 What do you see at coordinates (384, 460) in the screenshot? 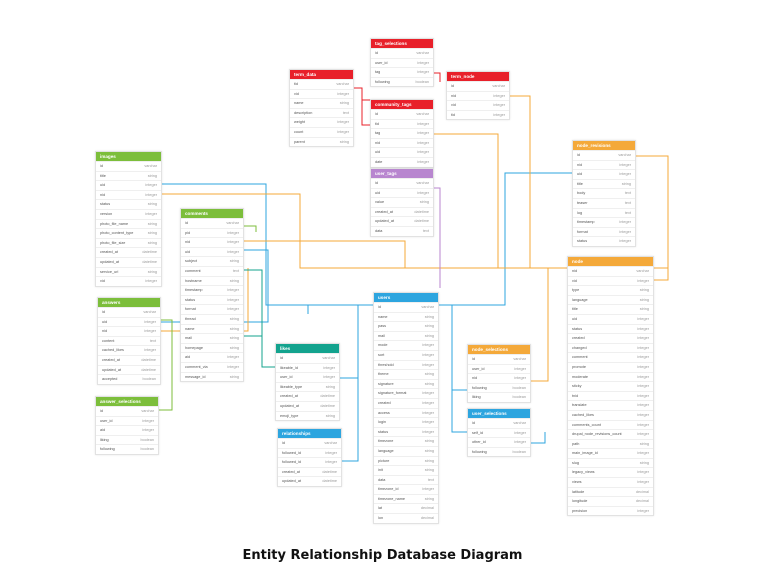
I see `field-name: picture` at bounding box center [384, 460].